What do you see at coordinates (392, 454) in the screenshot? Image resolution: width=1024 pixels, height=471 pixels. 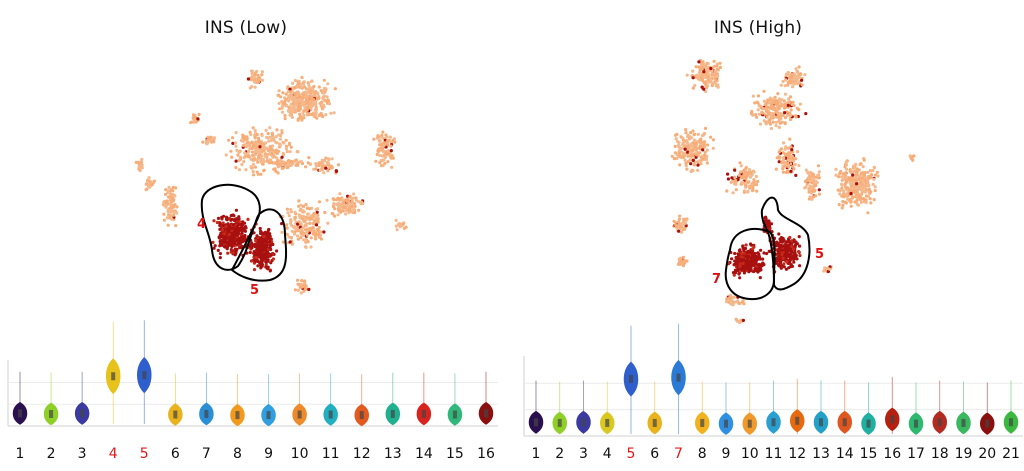 I see `violin-label-13: 13` at bounding box center [392, 454].